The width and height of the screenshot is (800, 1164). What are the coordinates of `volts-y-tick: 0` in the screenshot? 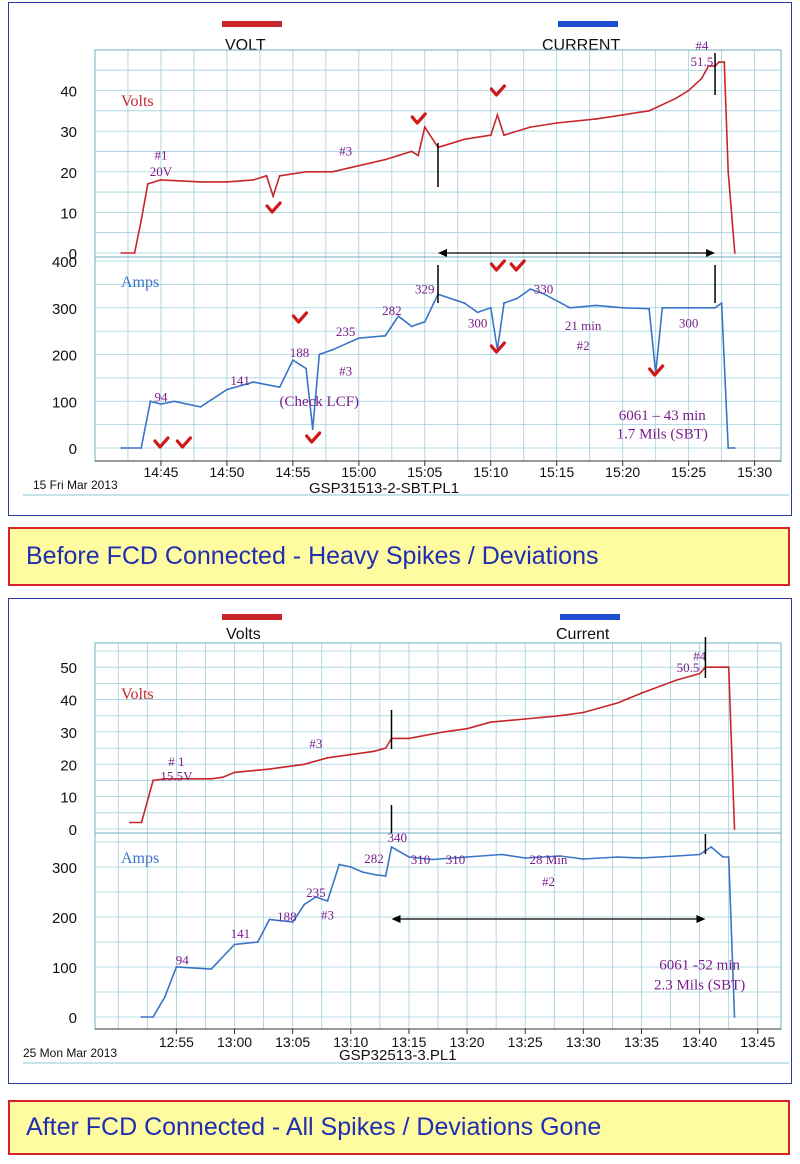 It's located at (73, 830).